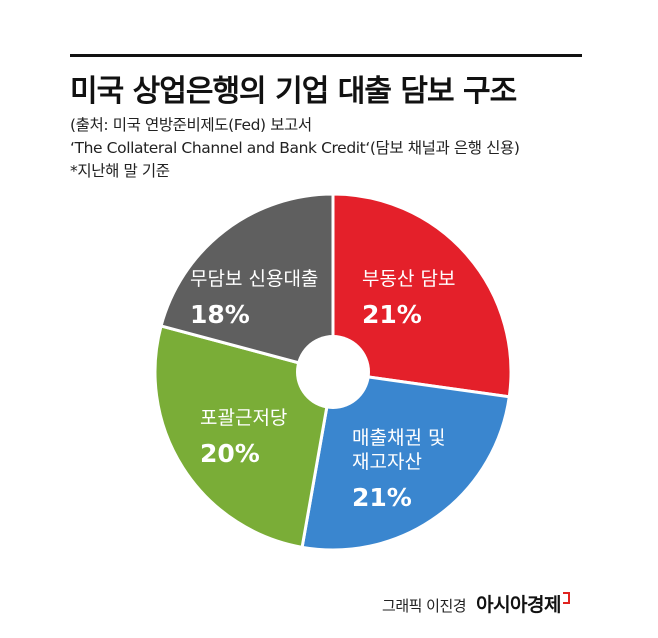 The image size is (658, 638). Describe the element at coordinates (120, 171) in the screenshot. I see `footnote: *지난해 말 기준` at that location.